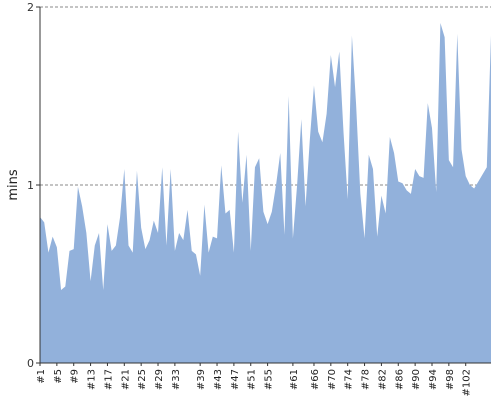 This screenshot has height=400, width=500. I want to click on x-tick-label: #70, so click(332, 379).